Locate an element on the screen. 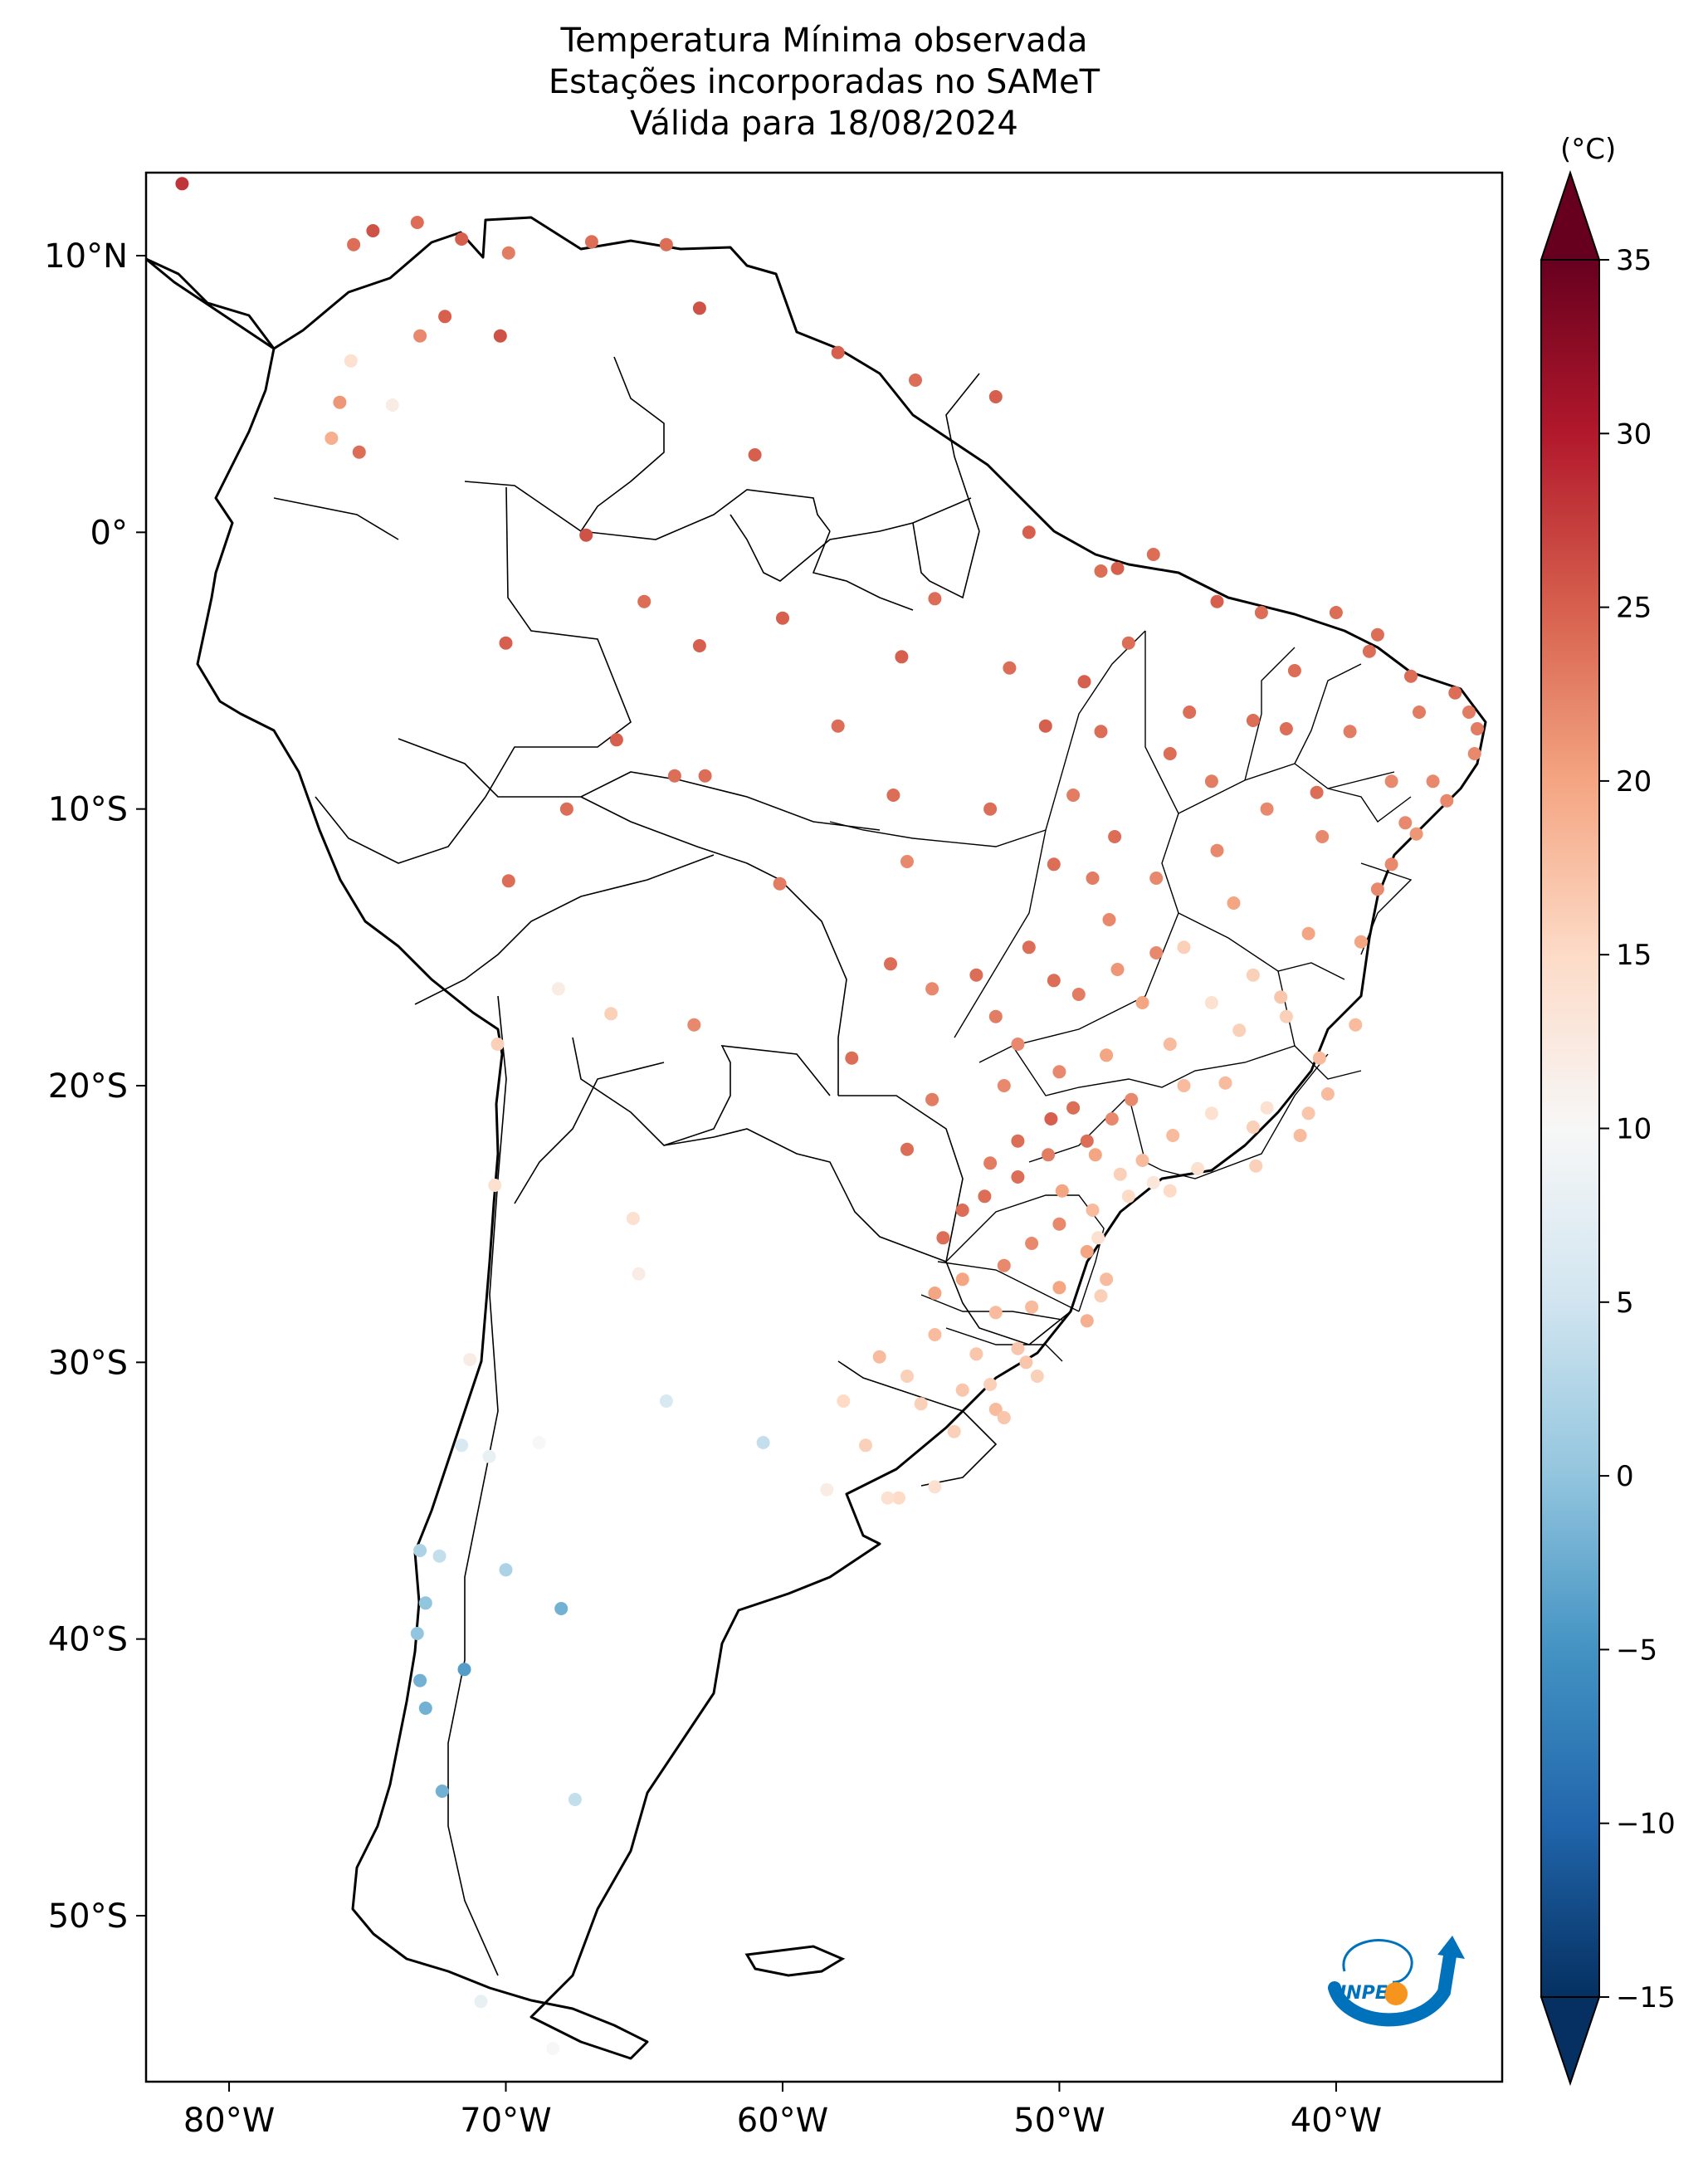  latitude-ticks: 10°N 0° 10°S 20°S 30°S 40°S 50°S is located at coordinates (95, 1086).